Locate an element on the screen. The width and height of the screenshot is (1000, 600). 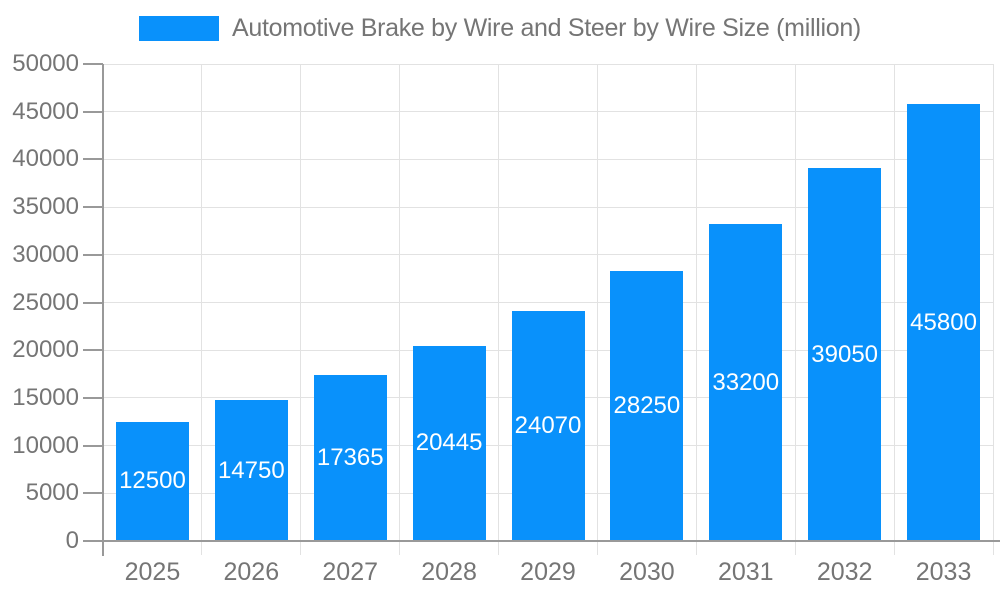
bar-value-label: 33200 is located at coordinates (746, 382).